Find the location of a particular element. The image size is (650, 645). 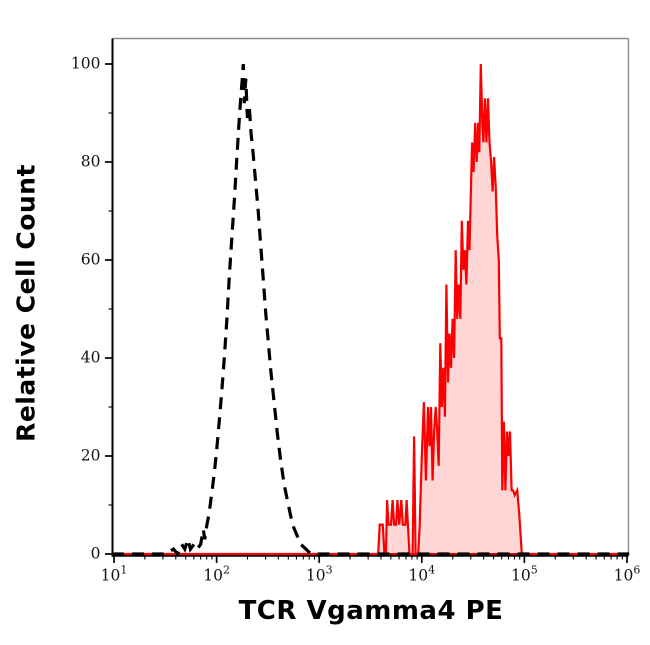

x-tick-label: 10⁴ is located at coordinates (421, 574).